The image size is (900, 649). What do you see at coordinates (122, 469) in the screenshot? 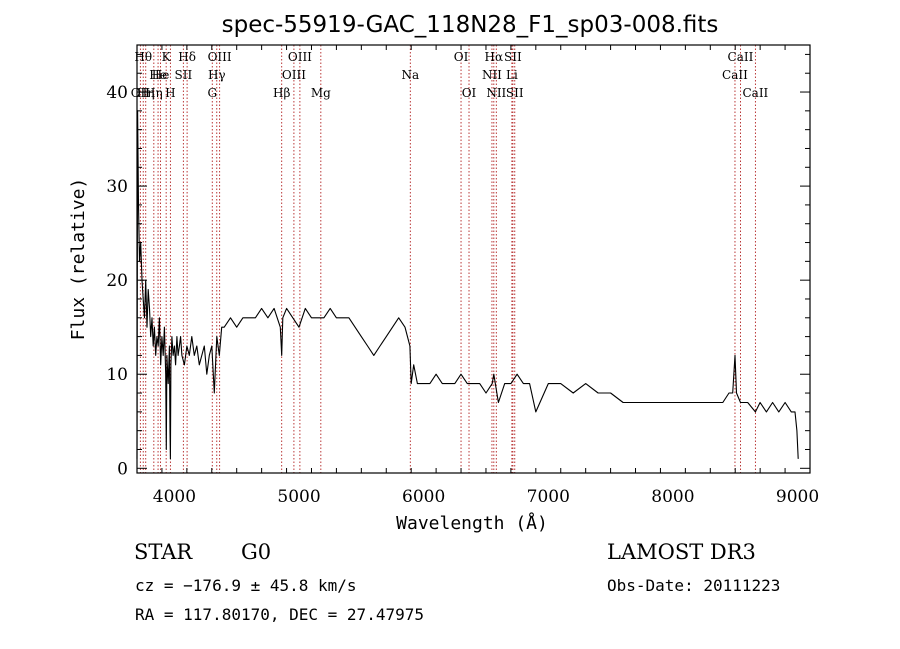
I see `y-tick-label-0: 0` at bounding box center [122, 469].